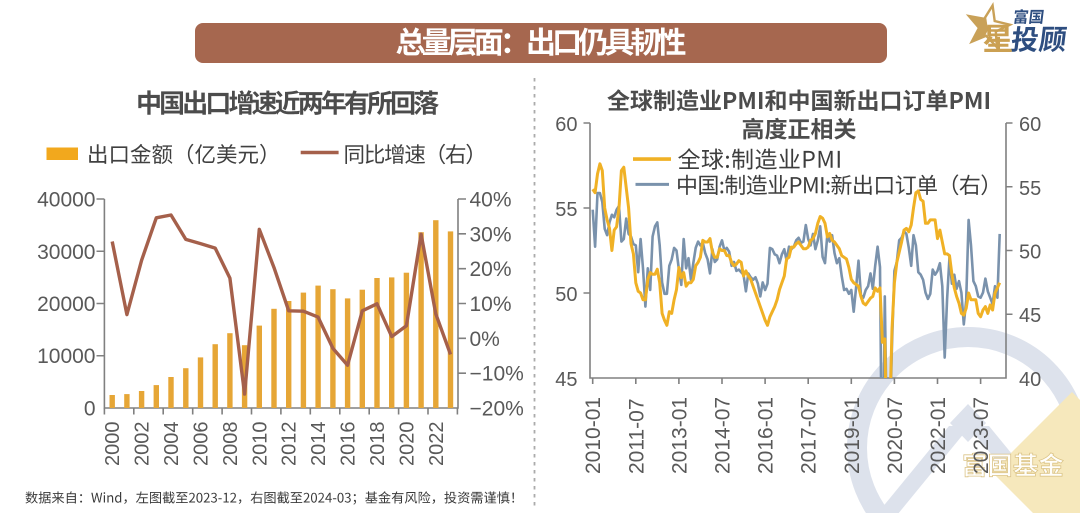 Image resolution: width=1080 pixels, height=518 pixels. Describe the element at coordinates (260, 444) in the screenshot. I see `svg-text: 2010` at that location.